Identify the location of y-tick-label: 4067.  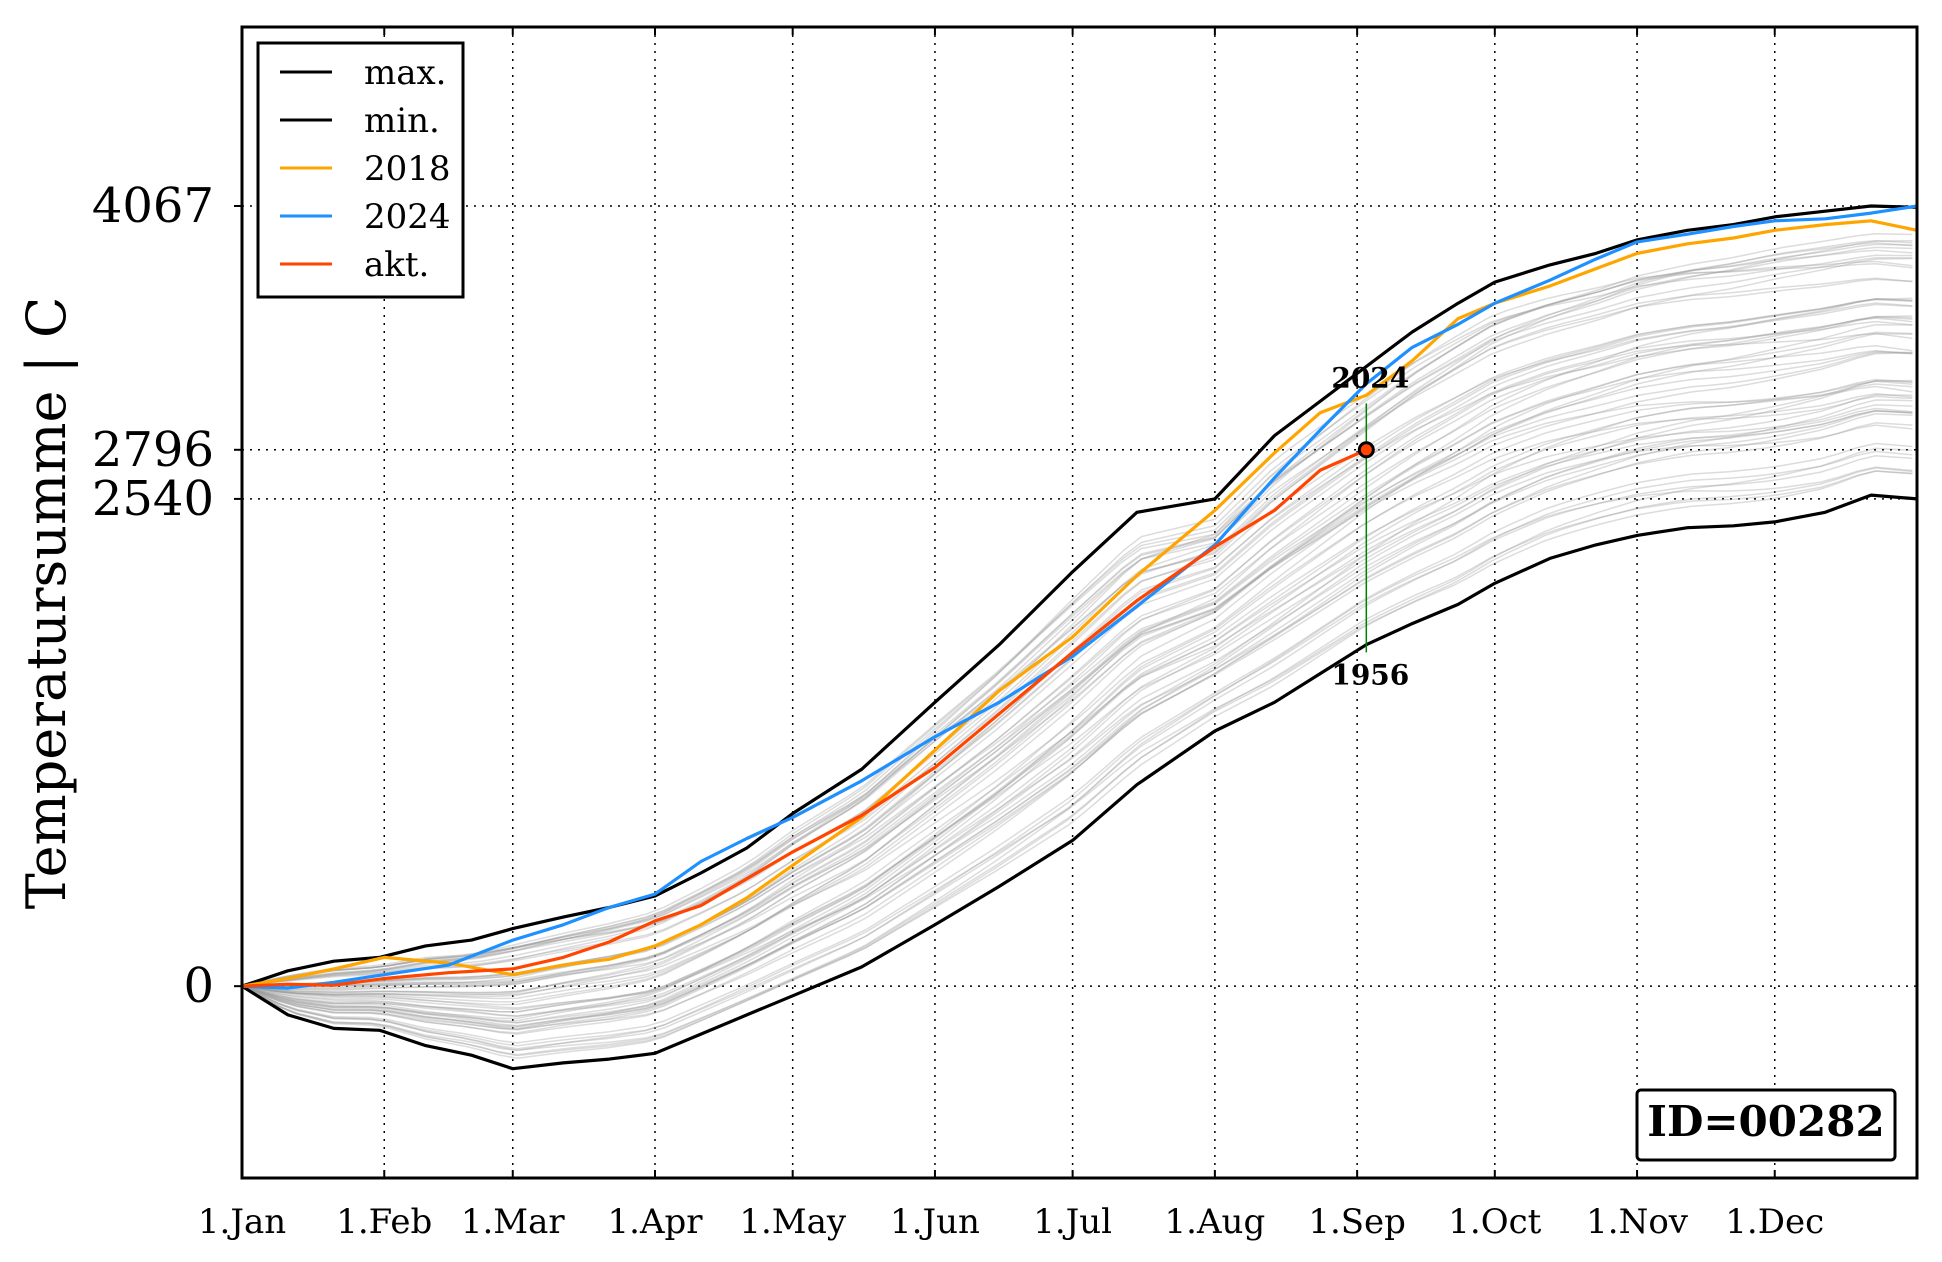
(153, 206).